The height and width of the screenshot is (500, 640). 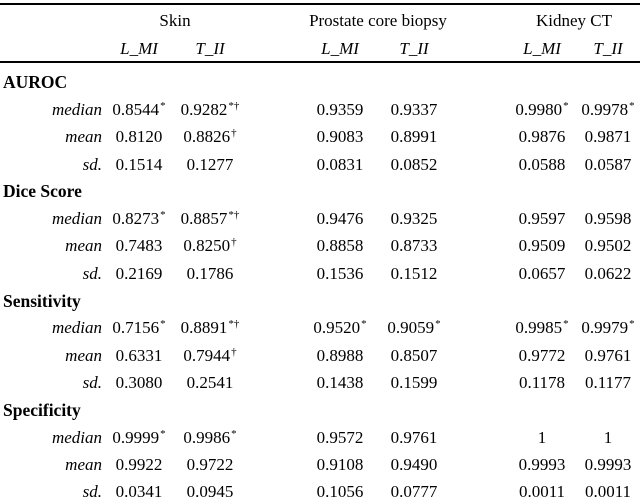 What do you see at coordinates (608, 48) in the screenshot?
I see `subcolumn-kidney-tii: T_II` at bounding box center [608, 48].